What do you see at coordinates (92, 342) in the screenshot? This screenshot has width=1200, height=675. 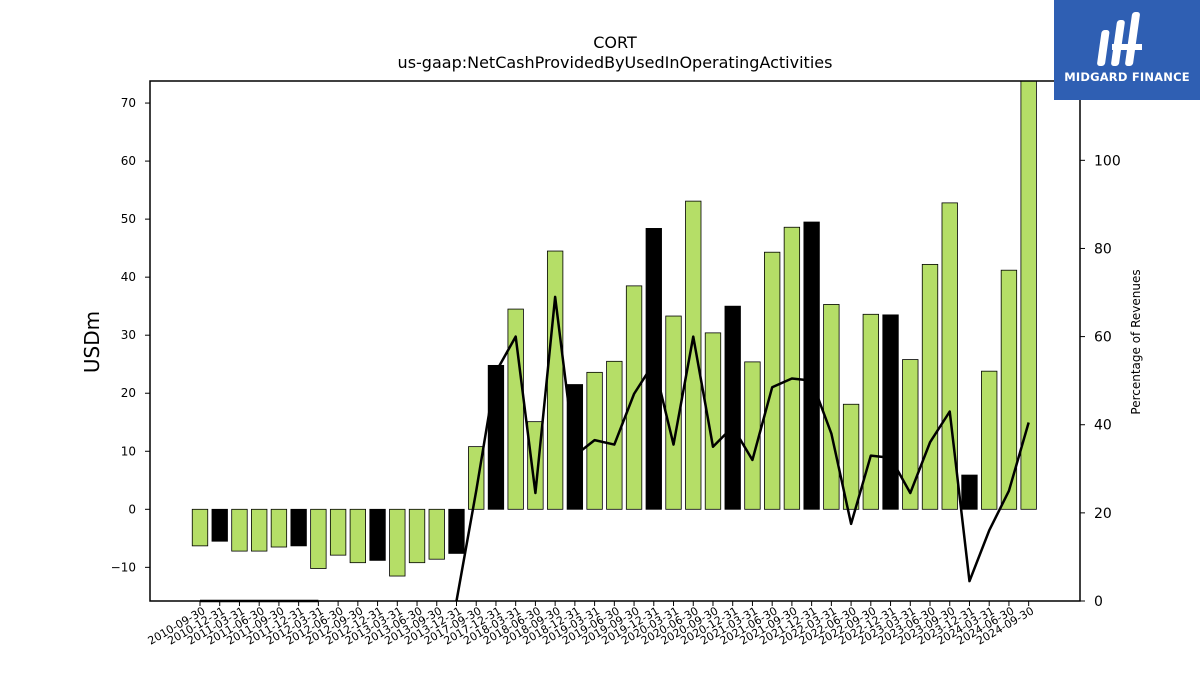 I see `y-axis-label: USDm` at bounding box center [92, 342].